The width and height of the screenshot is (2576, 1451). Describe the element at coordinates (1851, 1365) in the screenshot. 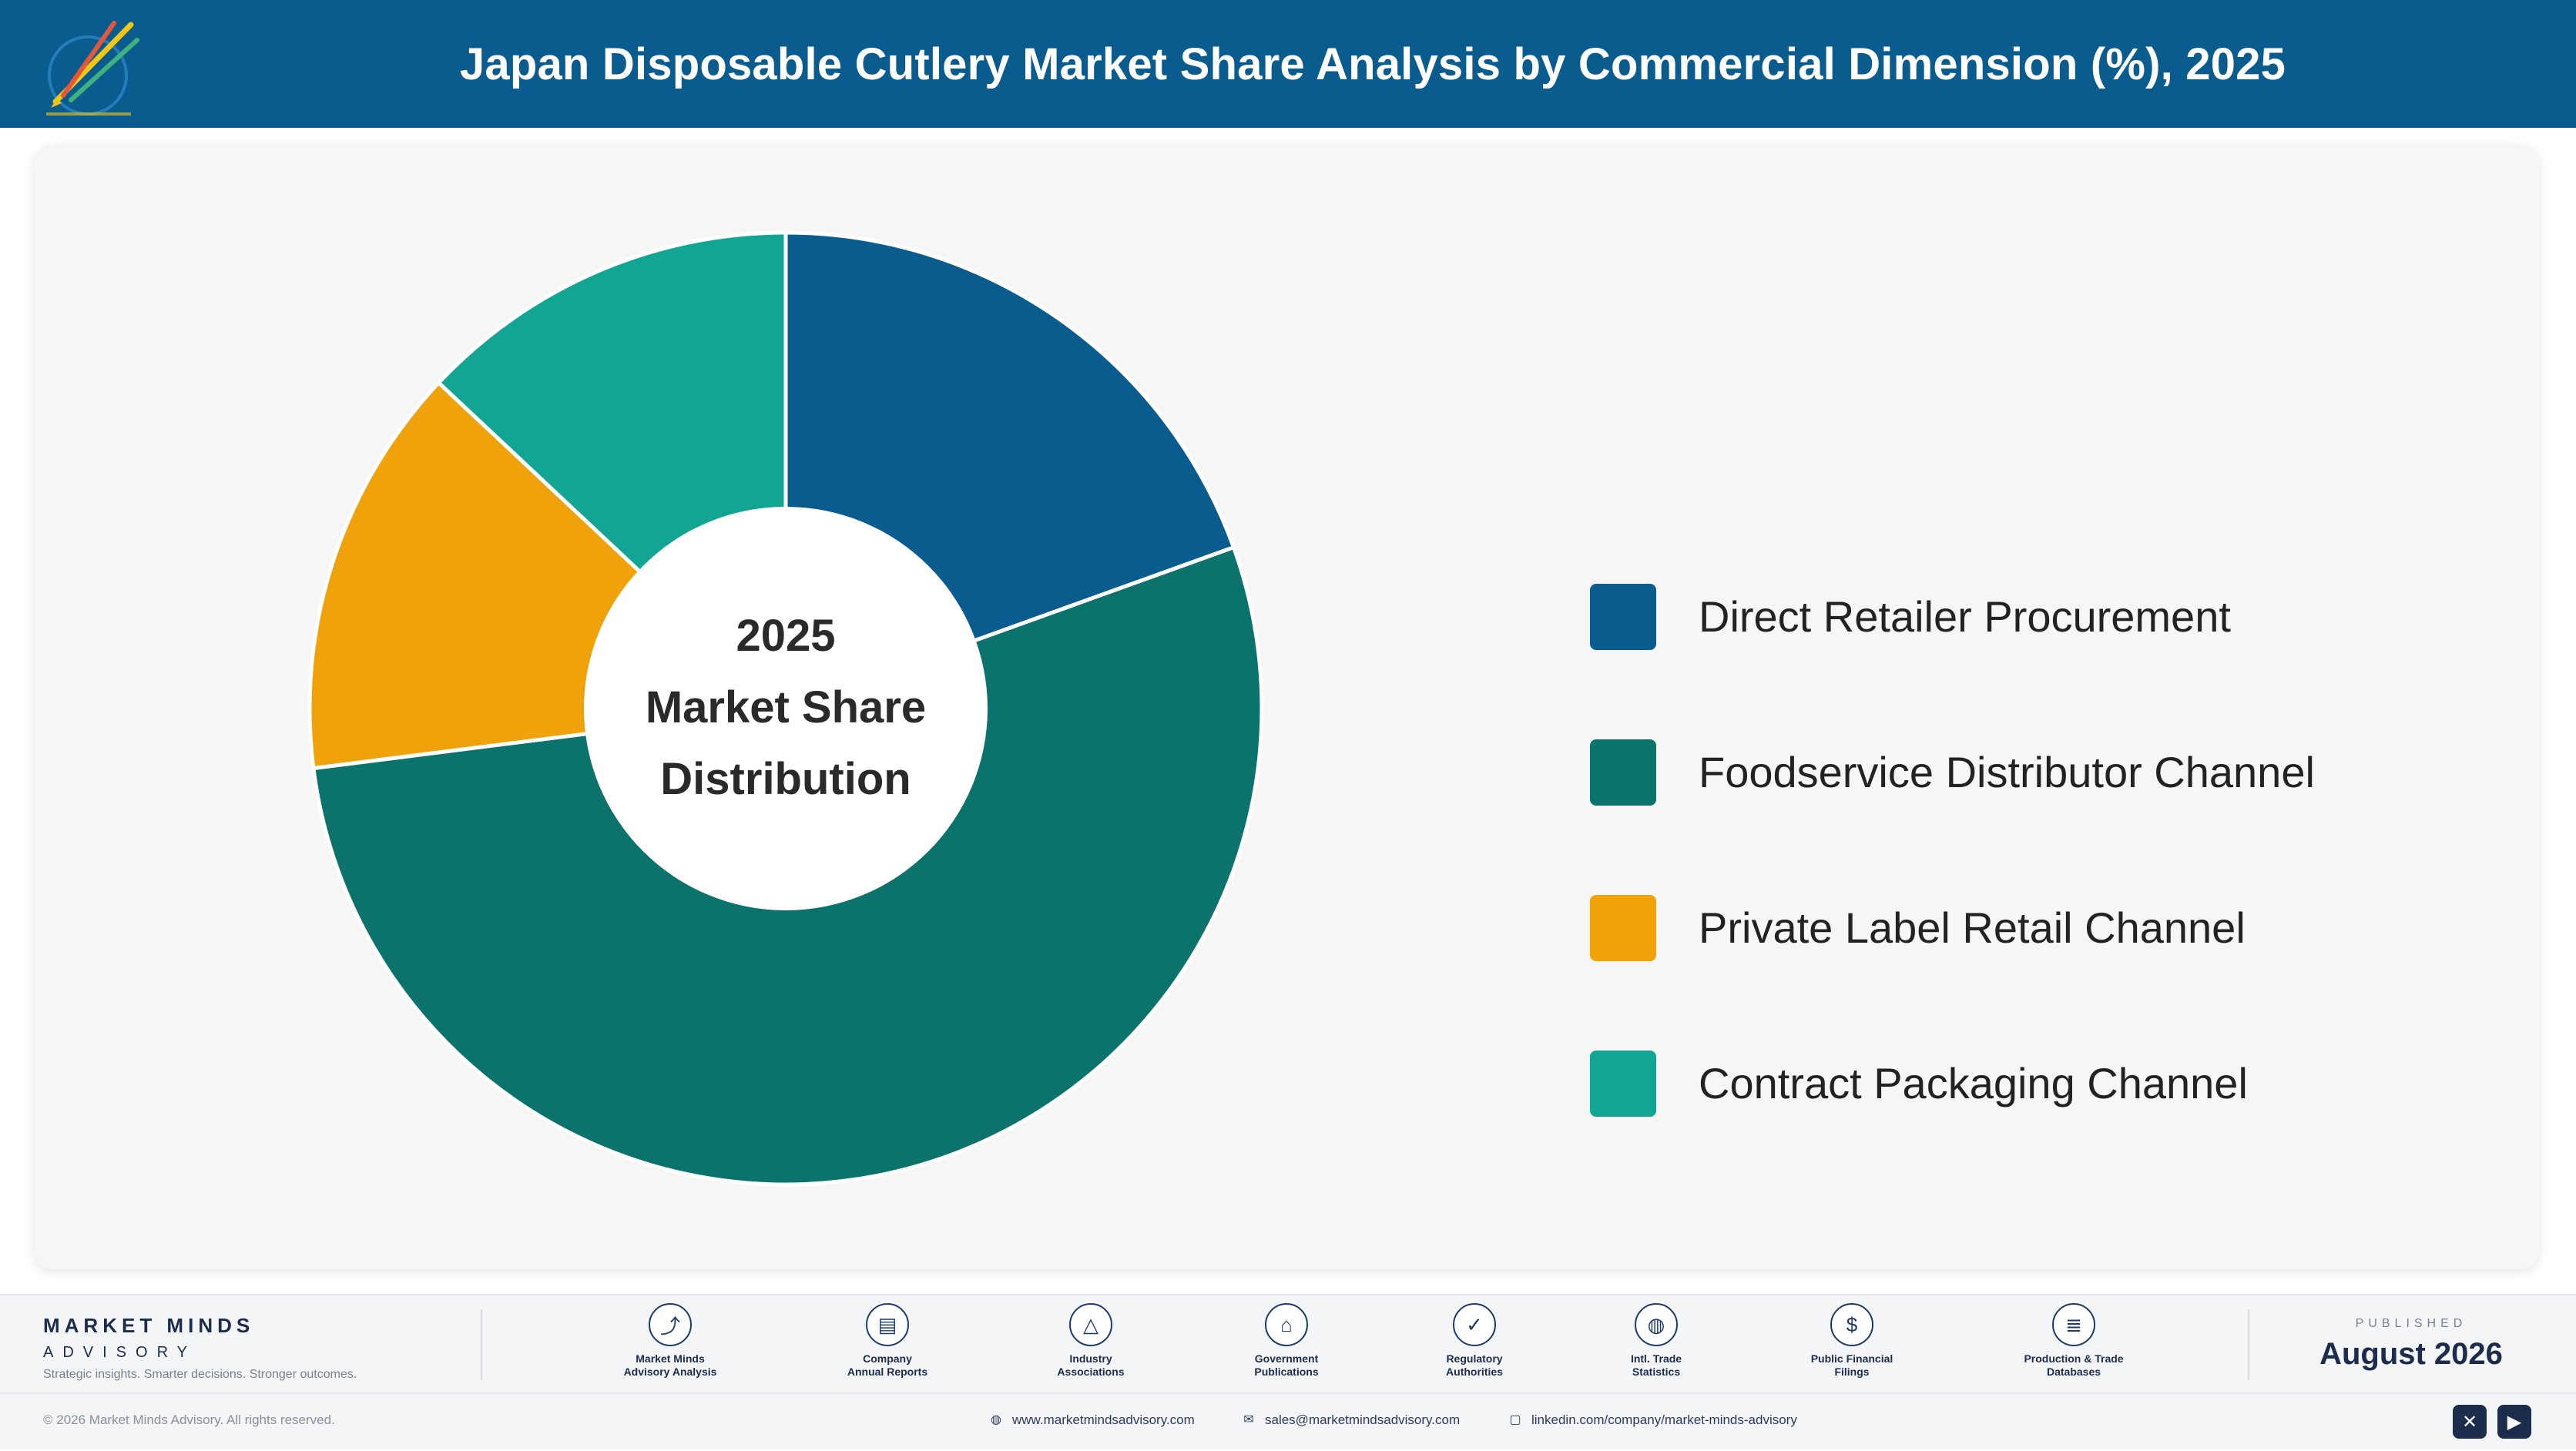

I see `source-label: Public Financial Filings` at that location.